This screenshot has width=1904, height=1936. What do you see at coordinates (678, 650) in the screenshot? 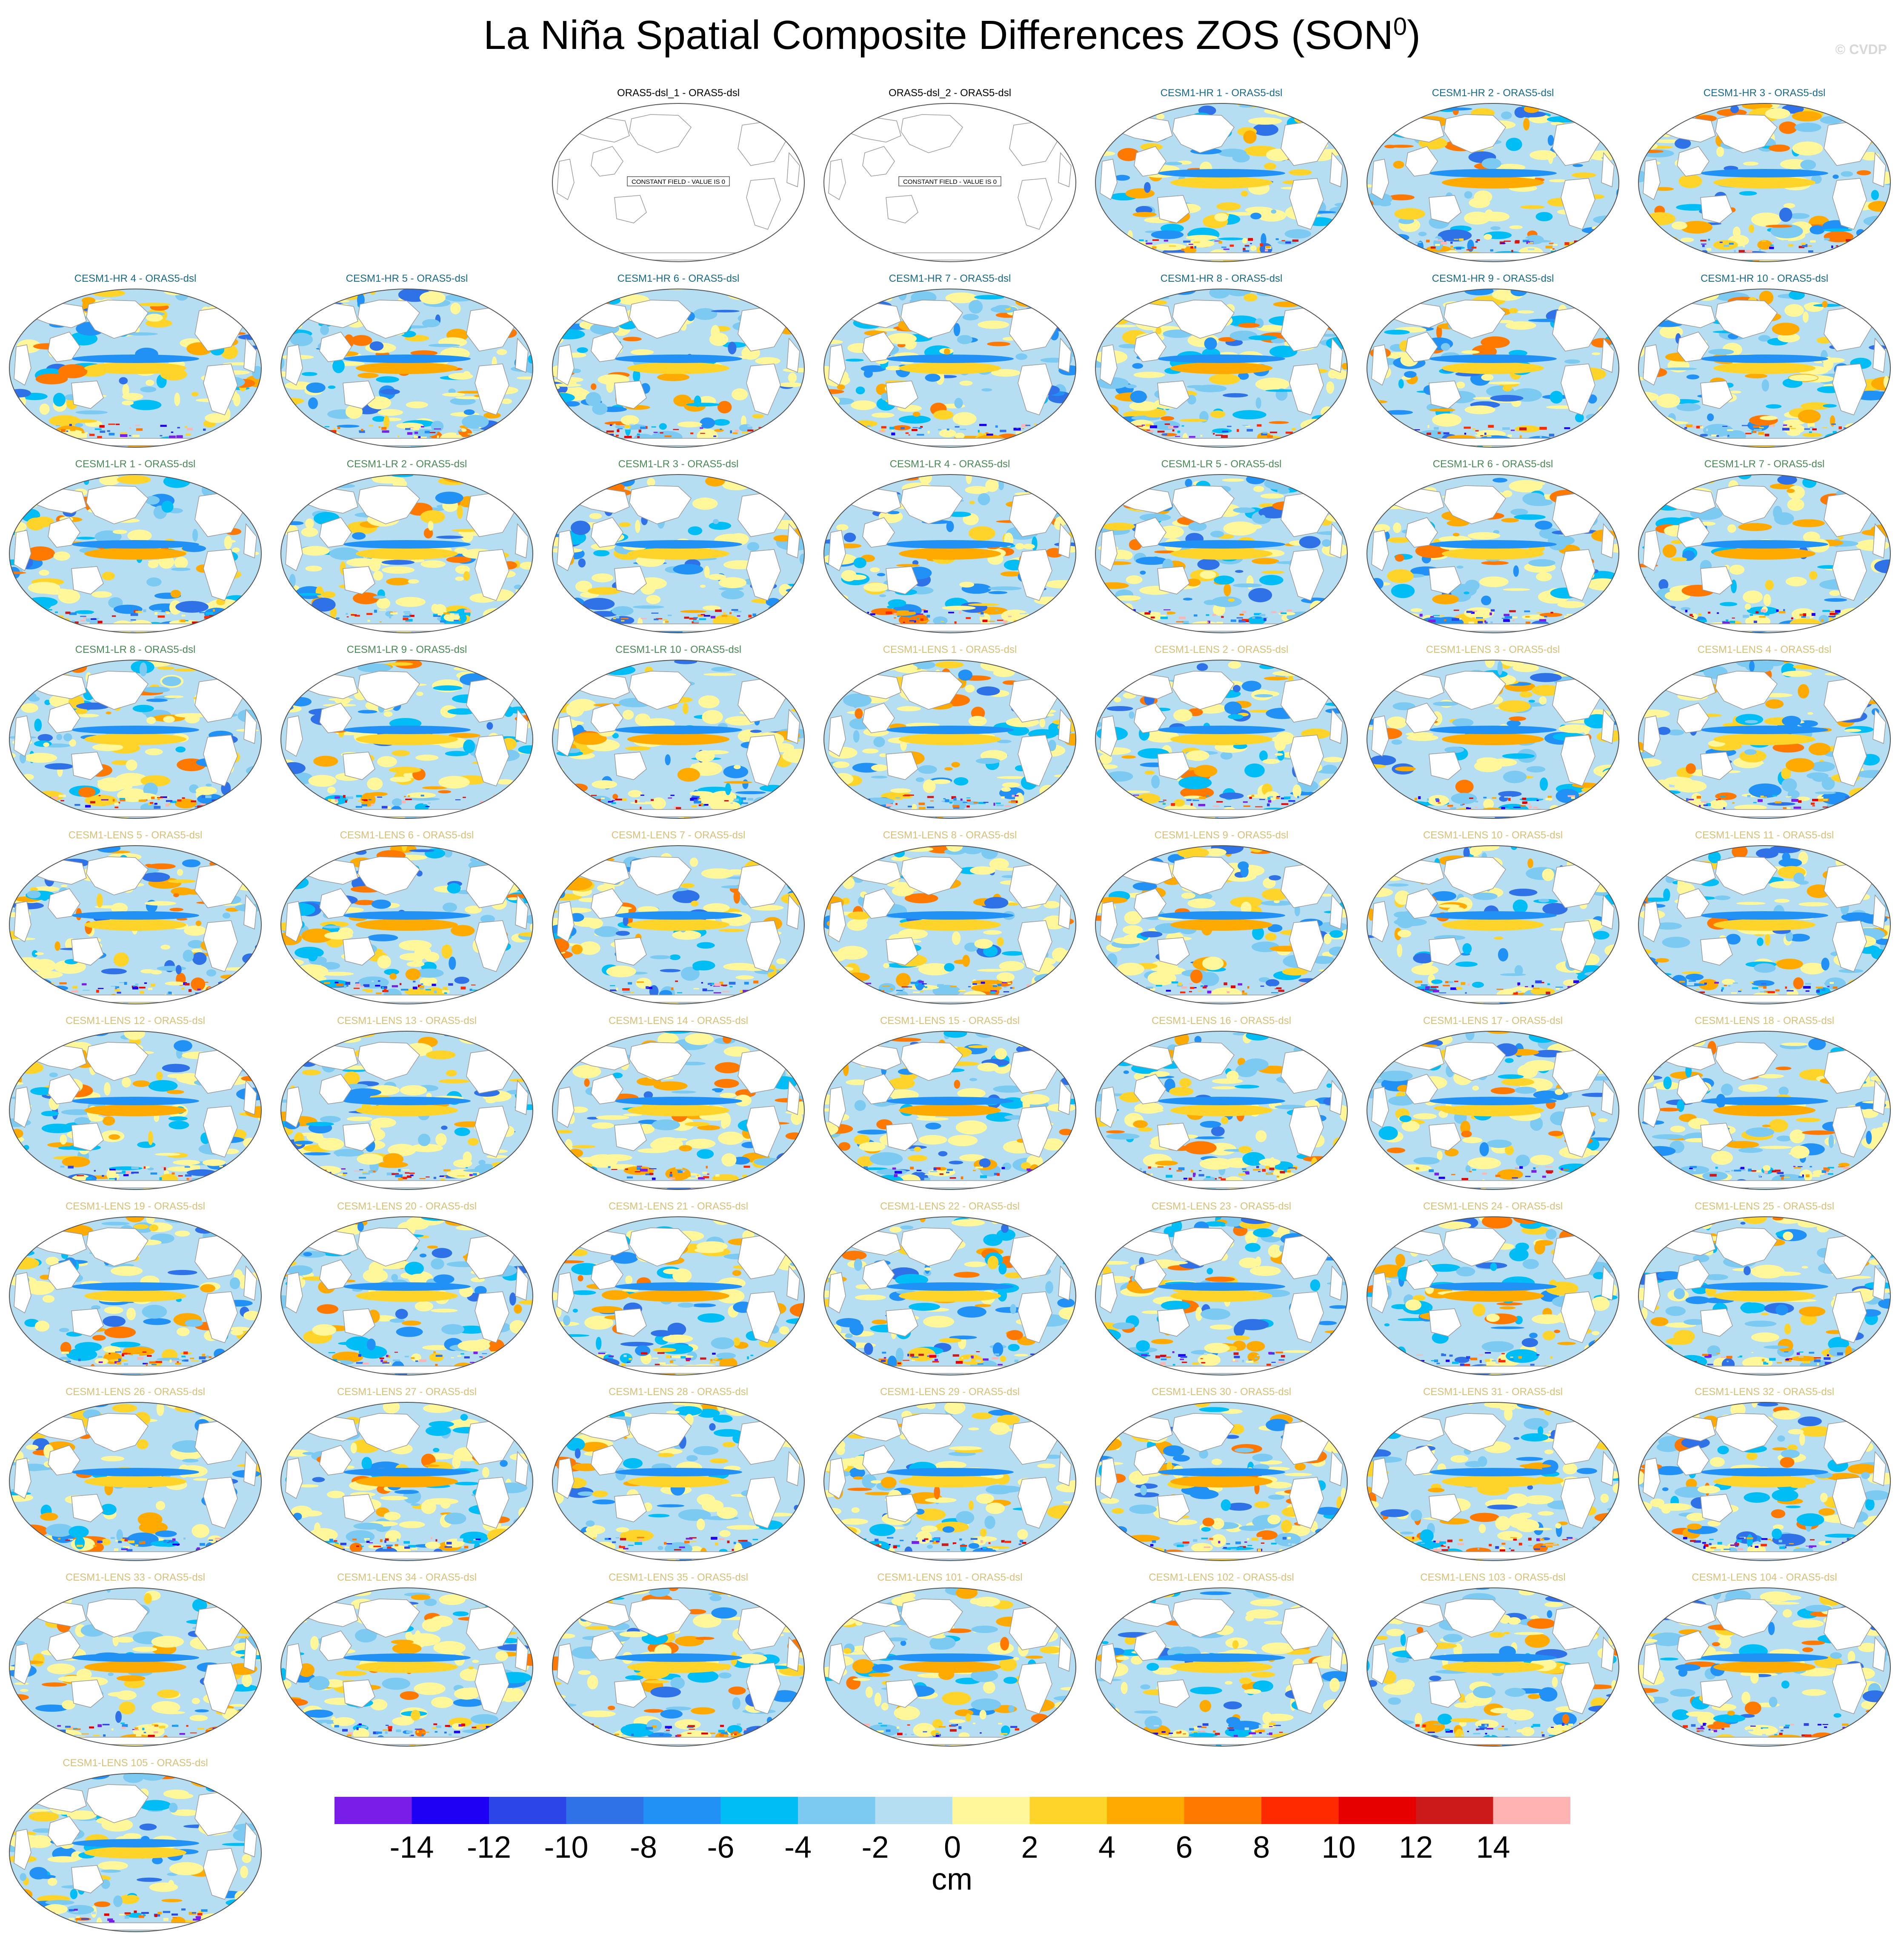
I see `map-panel-label: CESM1-LR 10 - ORAS5-dsl` at bounding box center [678, 650].